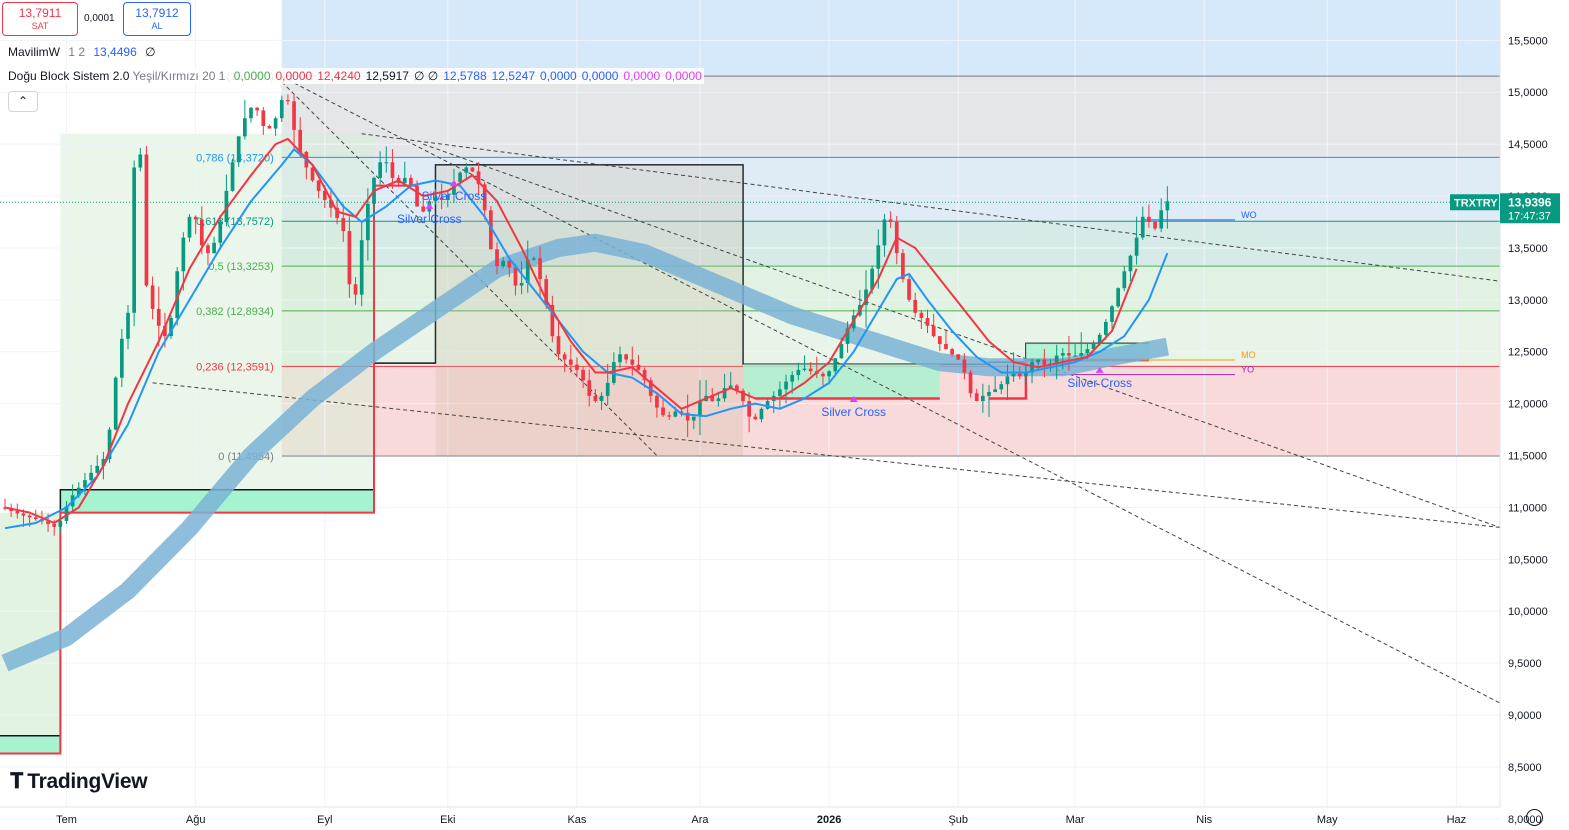 This screenshot has height=830, width=1569. I want to click on time-tick-label: Eyl, so click(324, 820).